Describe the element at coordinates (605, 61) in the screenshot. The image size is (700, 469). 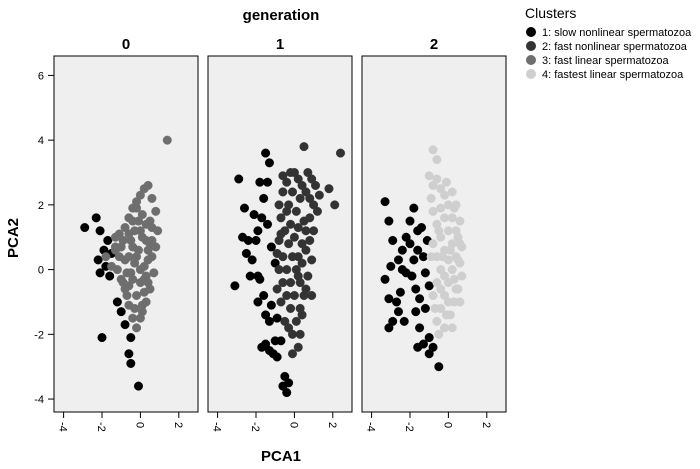
I see `legend-label: 3: fast linear spermatozoa` at that location.